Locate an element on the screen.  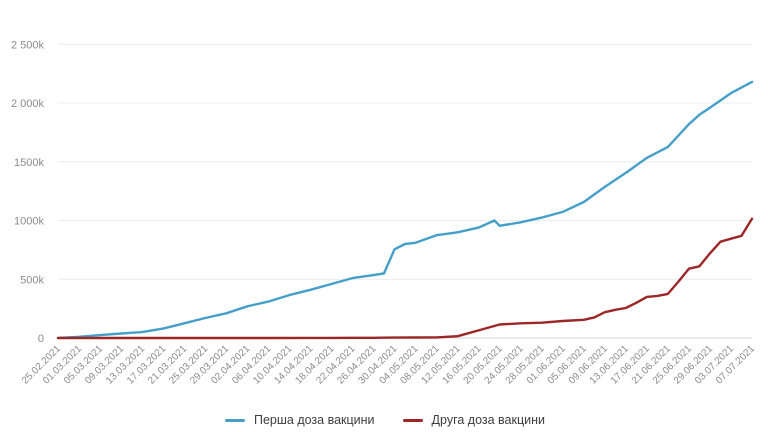
legend-label-second-dose: Друга доза вакцини is located at coordinates (488, 420).